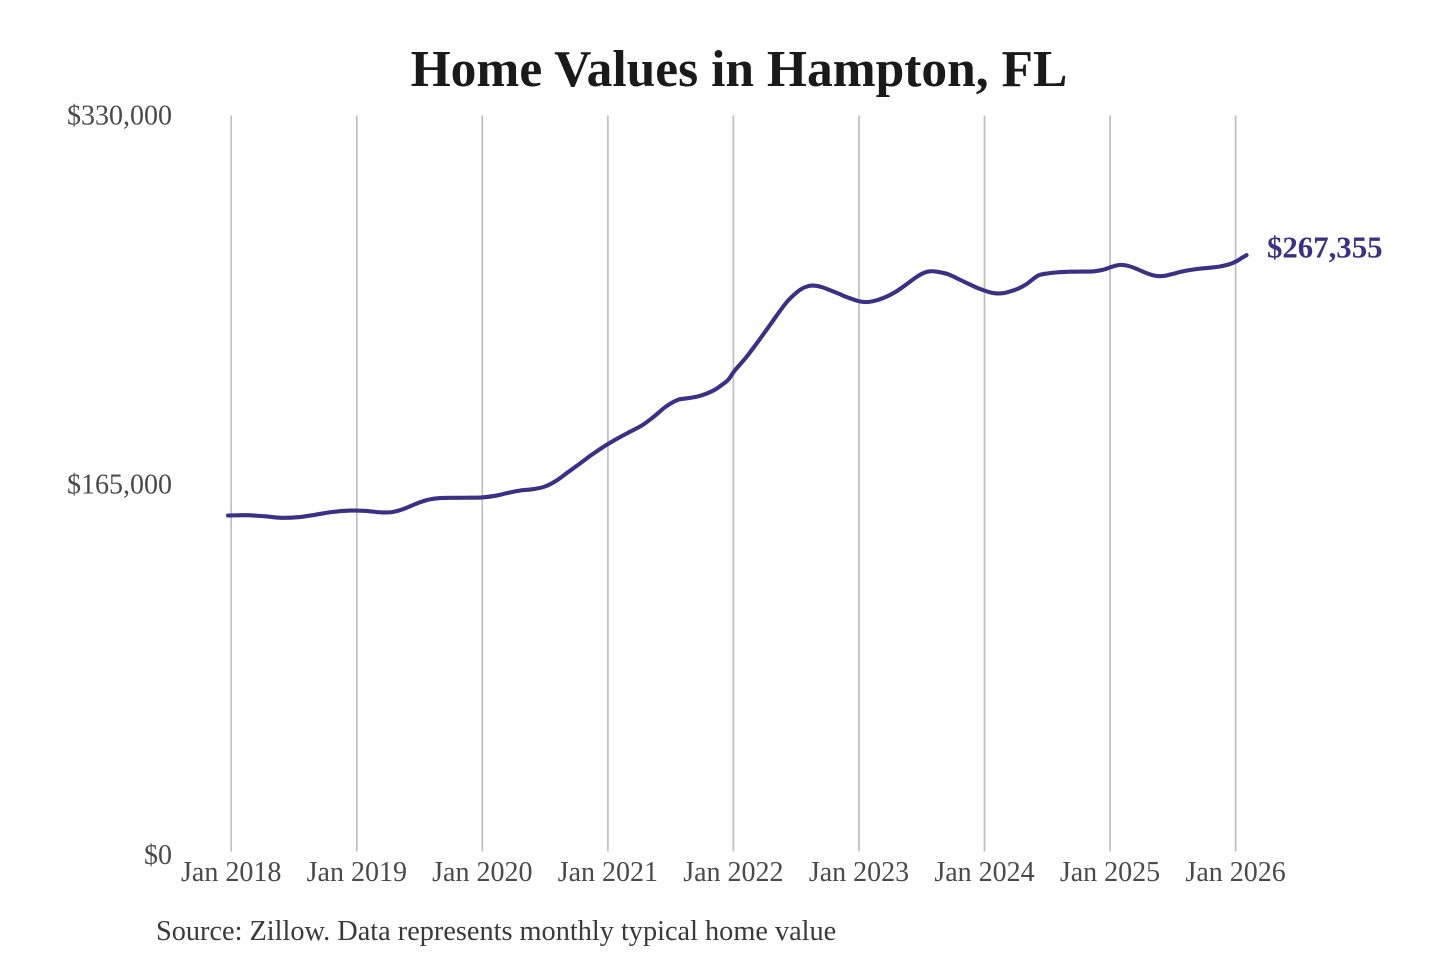  What do you see at coordinates (733, 872) in the screenshot?
I see `svg-text: Jan 2022` at bounding box center [733, 872].